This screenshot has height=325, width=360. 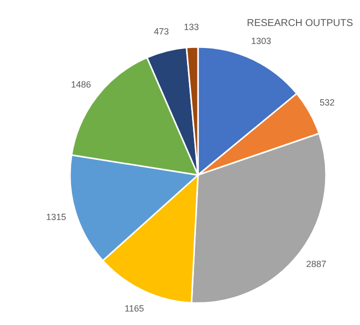 I want to click on data-label: 2887, so click(x=316, y=264).